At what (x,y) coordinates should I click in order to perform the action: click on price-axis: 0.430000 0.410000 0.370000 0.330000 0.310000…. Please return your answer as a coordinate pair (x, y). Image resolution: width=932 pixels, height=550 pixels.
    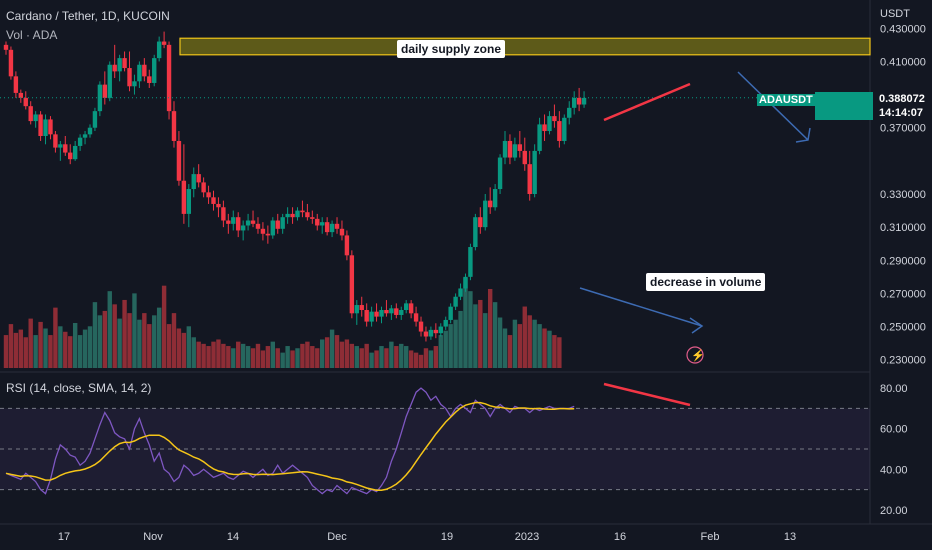
    Looking at the image, I should click on (903, 194).